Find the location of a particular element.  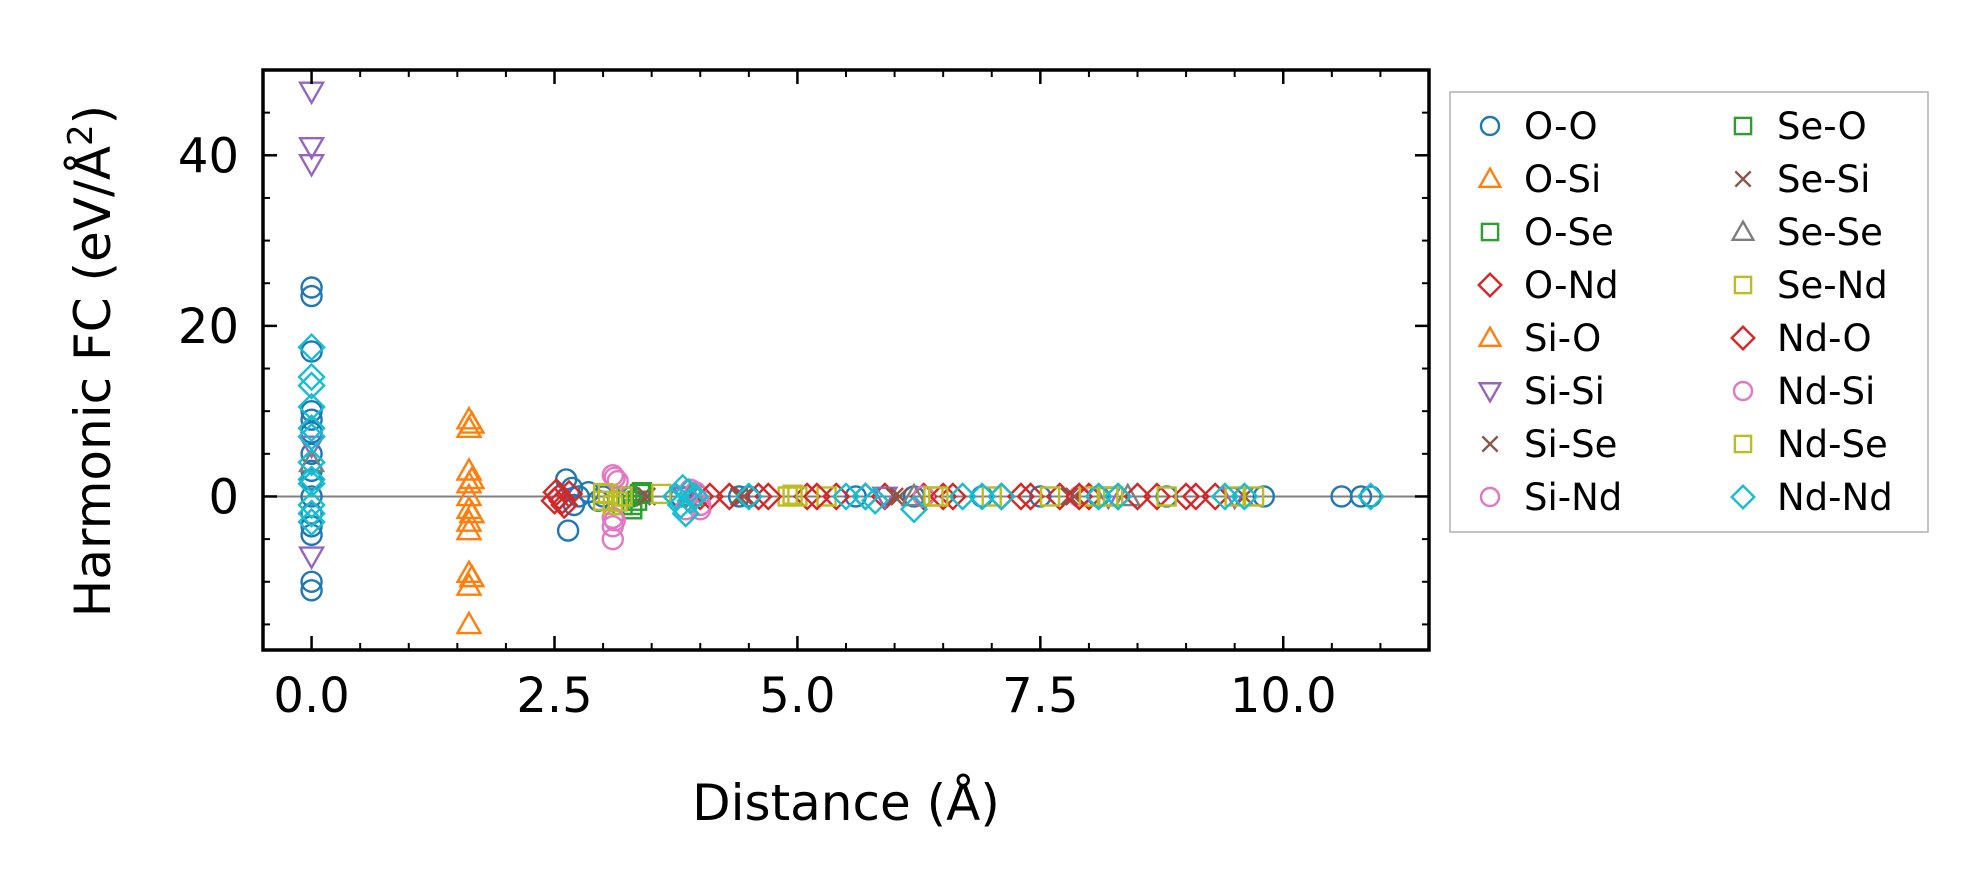

legend-item-nd-nd: Nd-Nd is located at coordinates (1811, 497).